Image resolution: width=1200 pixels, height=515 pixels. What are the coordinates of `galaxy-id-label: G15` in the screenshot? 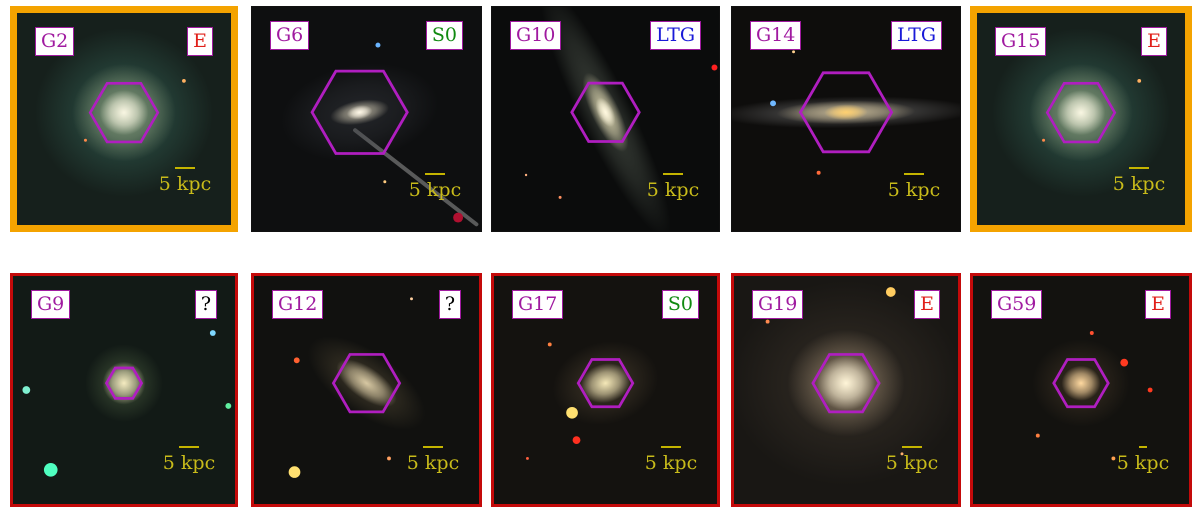 It's located at (1021, 41).